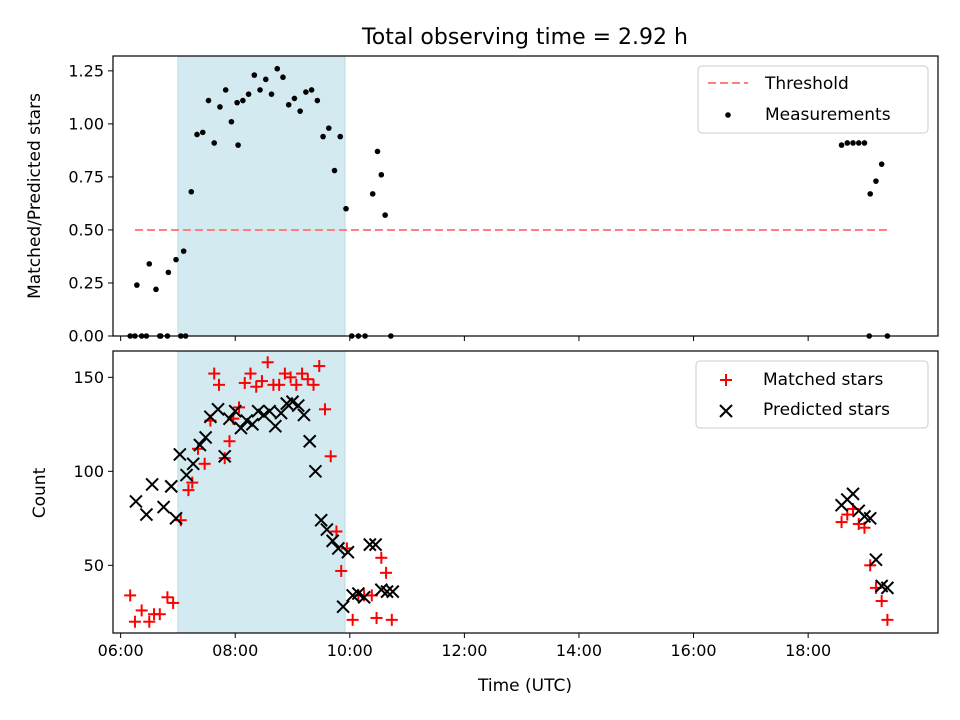  What do you see at coordinates (86, 123) in the screenshot?
I see `y-tick-label: 1.00` at bounding box center [86, 123].